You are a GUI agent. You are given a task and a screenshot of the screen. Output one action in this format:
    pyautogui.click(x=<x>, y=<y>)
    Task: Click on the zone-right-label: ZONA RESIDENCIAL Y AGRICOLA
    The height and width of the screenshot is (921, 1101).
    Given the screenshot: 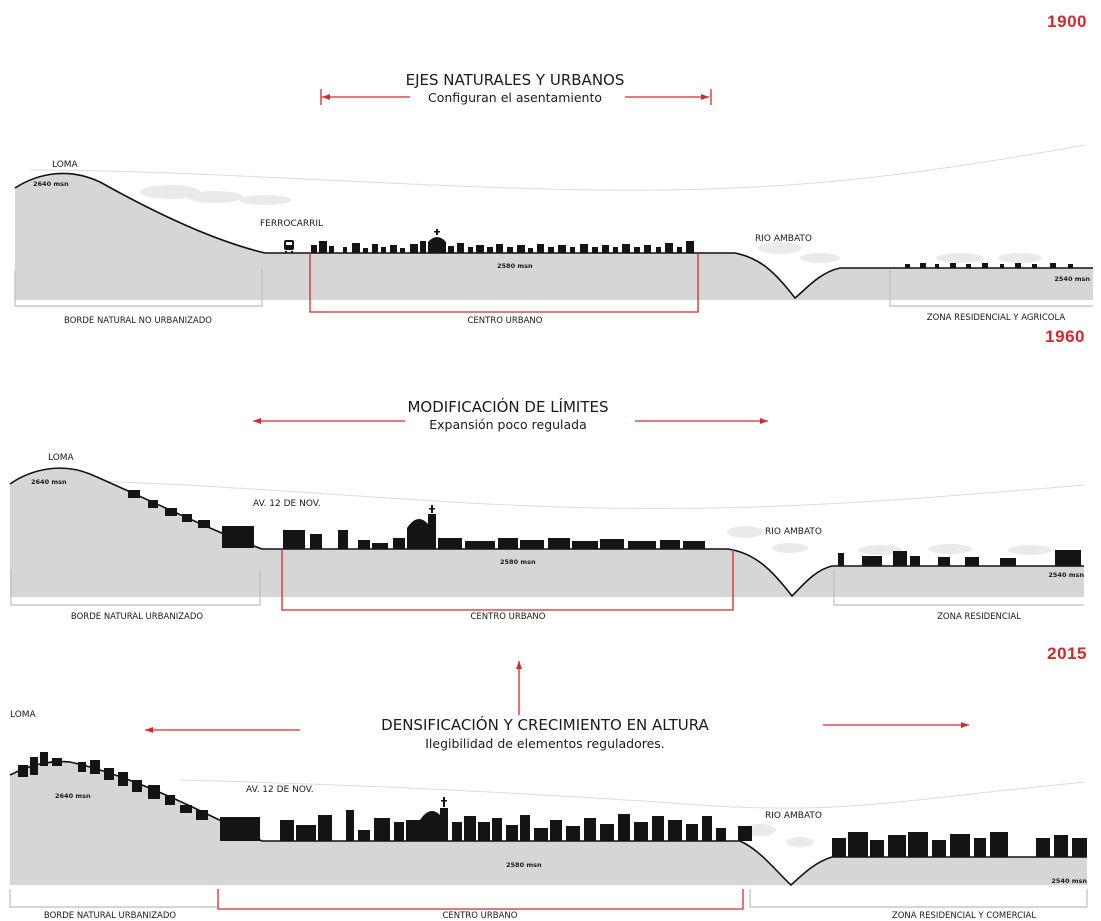 What is the action you would take?
    pyautogui.click(x=996, y=318)
    